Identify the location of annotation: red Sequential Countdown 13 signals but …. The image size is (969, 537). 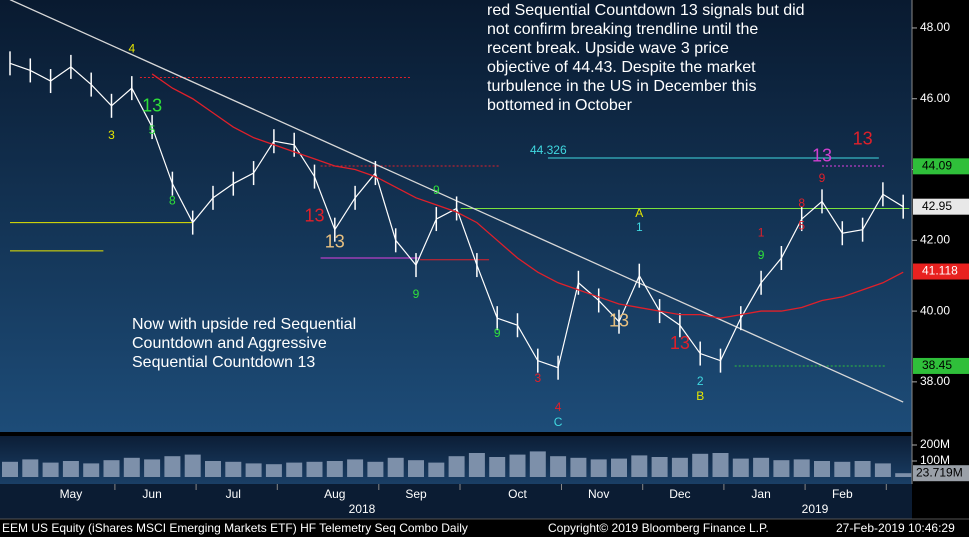
(646, 10).